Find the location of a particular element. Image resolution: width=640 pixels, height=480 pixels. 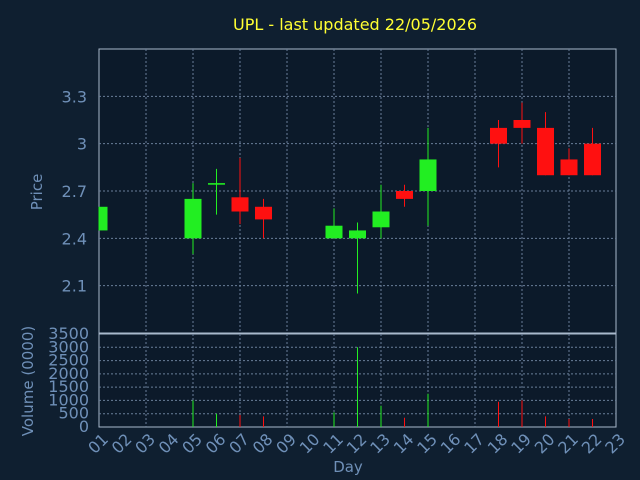

price-axis-label: Price is located at coordinates (37, 192).